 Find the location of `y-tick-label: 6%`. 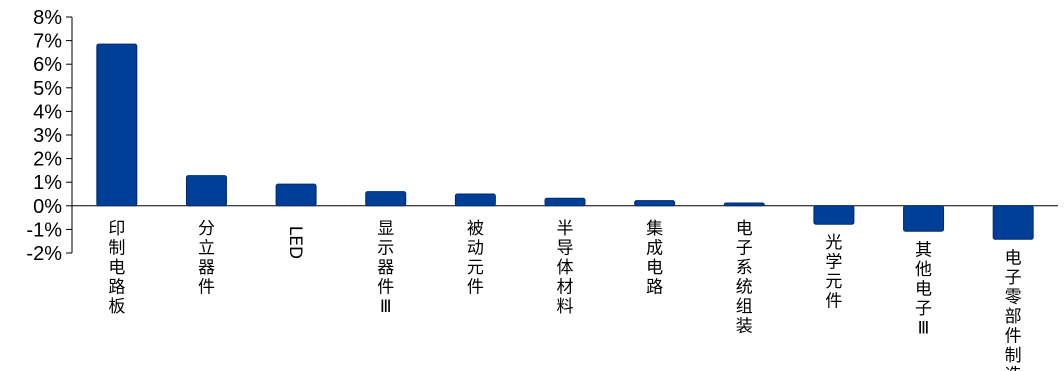

y-tick-label: 6% is located at coordinates (47, 65).